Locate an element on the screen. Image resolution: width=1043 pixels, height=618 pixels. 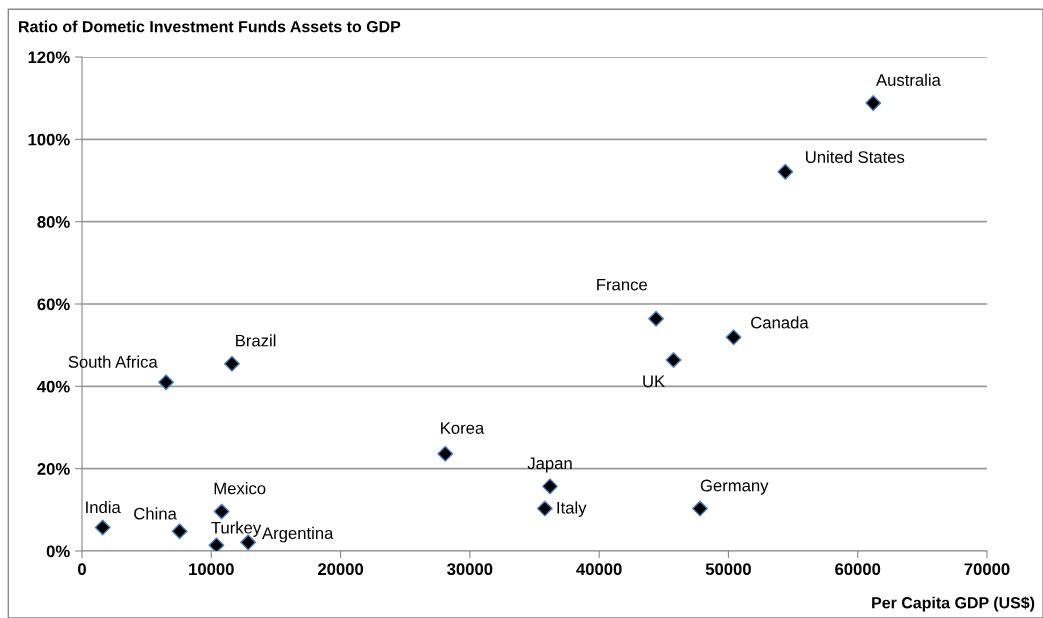
x-tick-label: 10000 is located at coordinates (211, 569).